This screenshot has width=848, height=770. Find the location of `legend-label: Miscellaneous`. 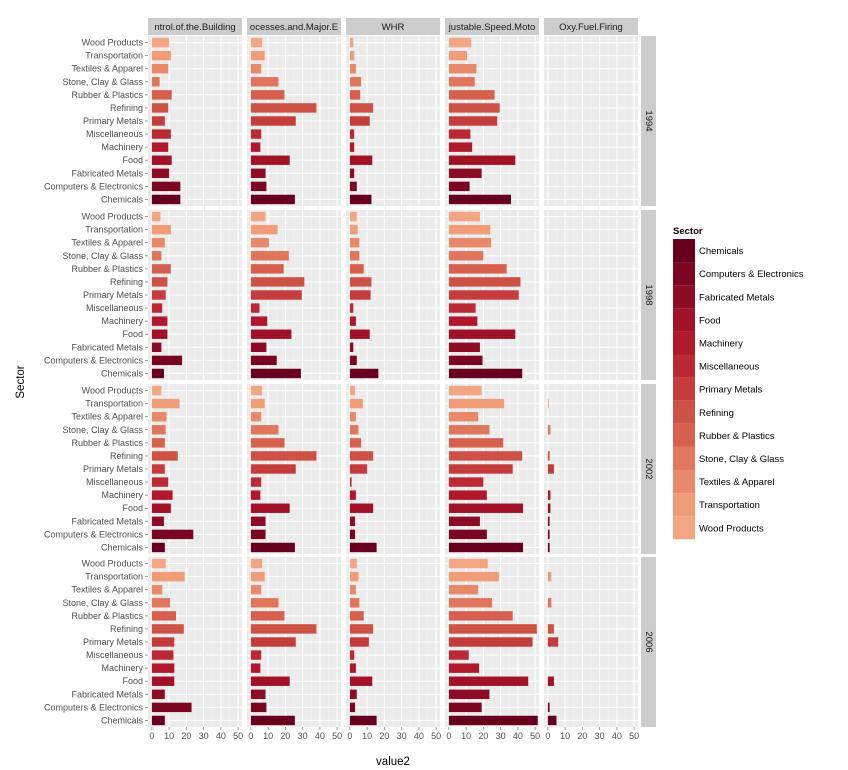

legend-label: Miscellaneous is located at coordinates (729, 367).